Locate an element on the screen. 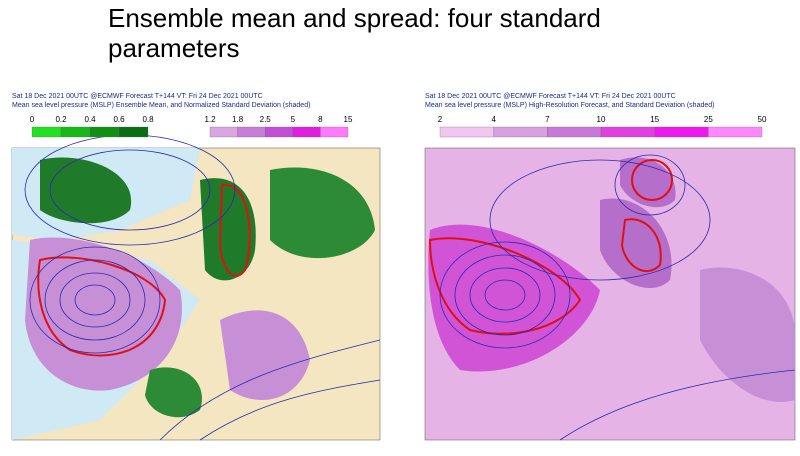 The width and height of the screenshot is (800, 456). scale-label: 25 is located at coordinates (708, 119).